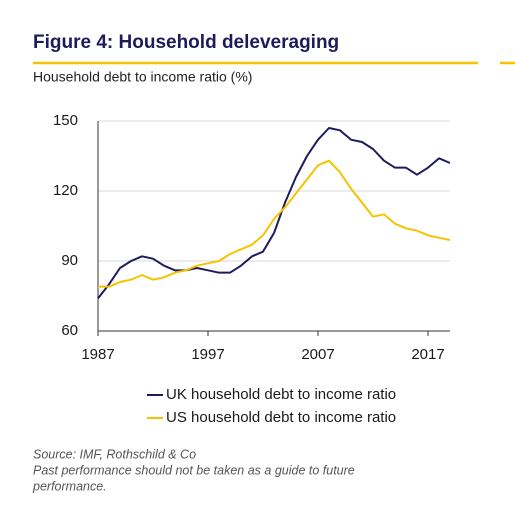 The image size is (515, 522). Describe the element at coordinates (65, 190) in the screenshot. I see `y-tick-label: 120` at that location.